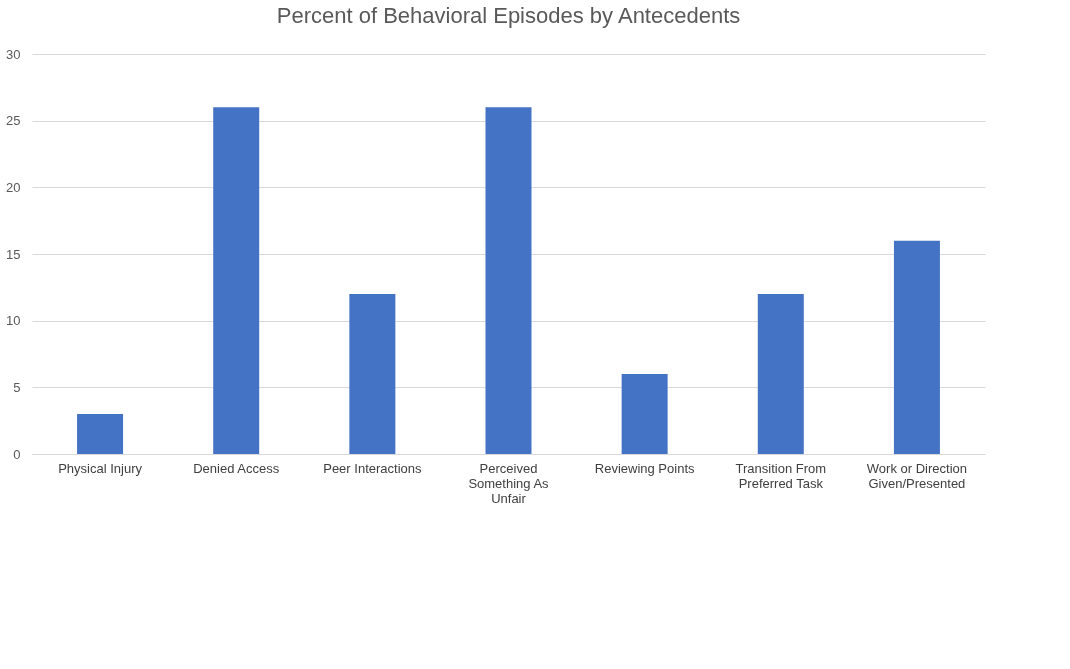 Image resolution: width=1070 pixels, height=669 pixels. What do you see at coordinates (917, 475) in the screenshot?
I see `x-tick-label: Work or Direction Given/Presented` at bounding box center [917, 475].